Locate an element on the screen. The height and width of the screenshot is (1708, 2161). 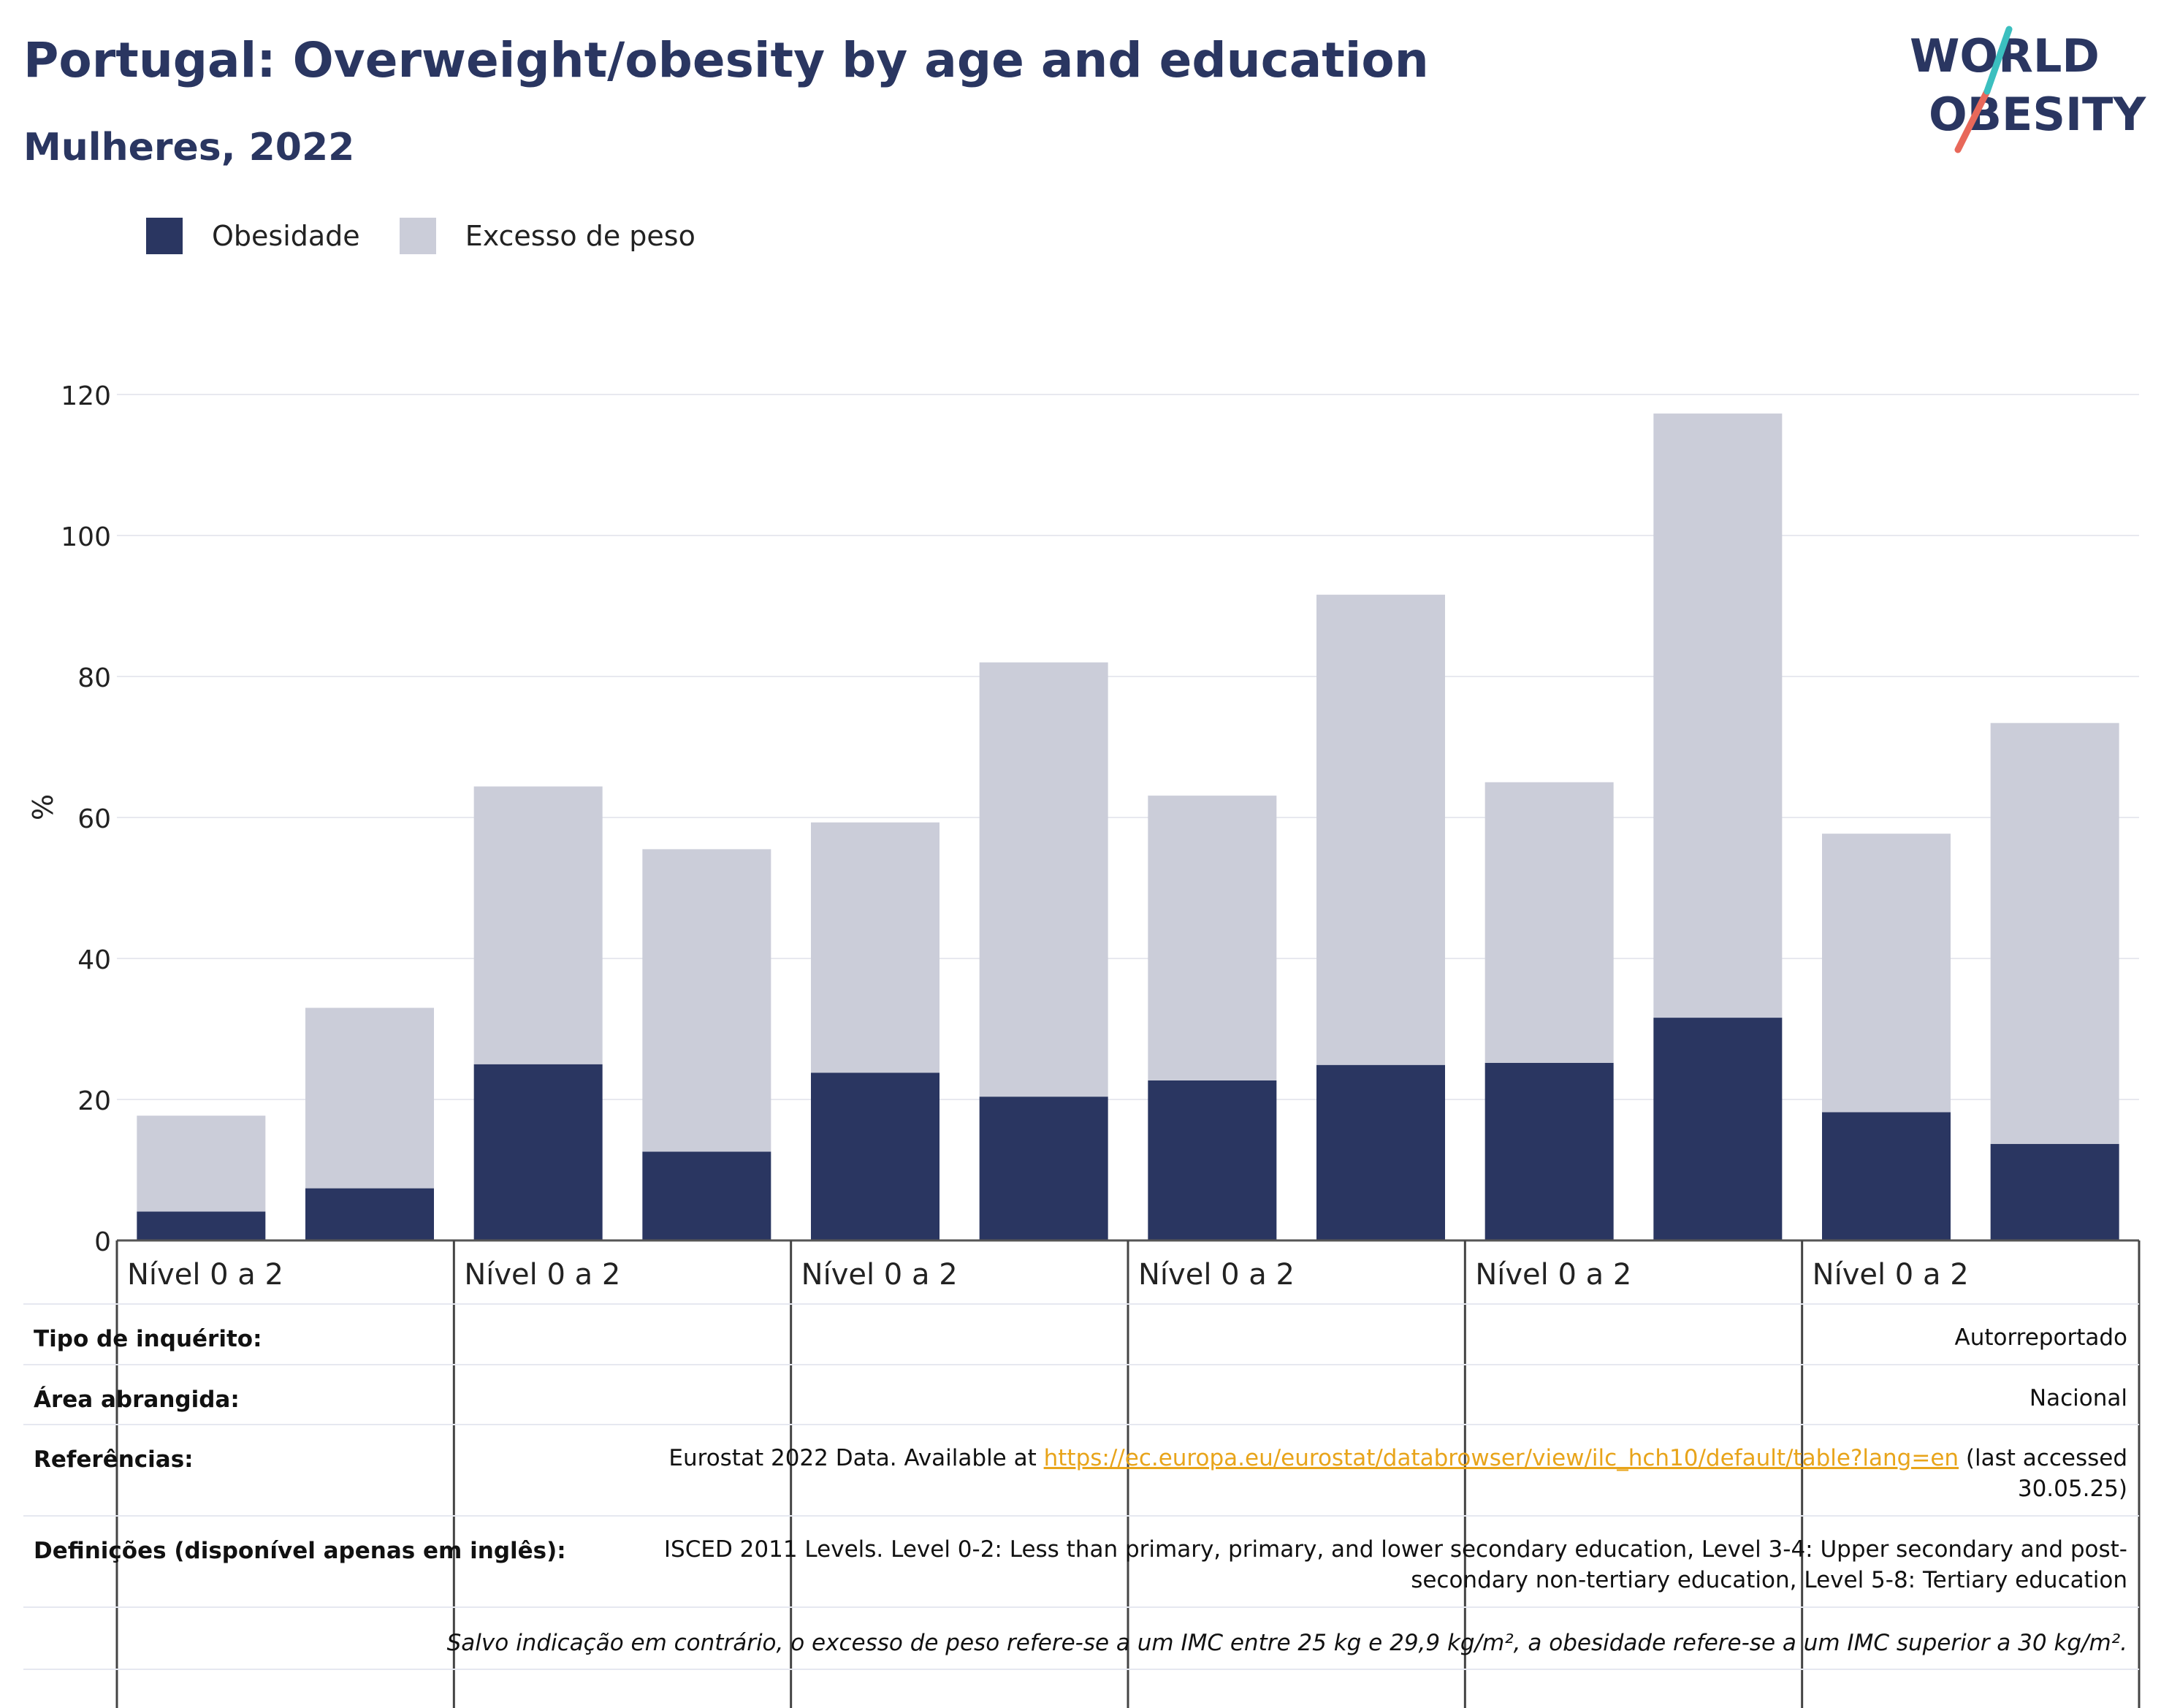
survey-type-label: Tipo de inquérito: is located at coordinates (148, 1339).